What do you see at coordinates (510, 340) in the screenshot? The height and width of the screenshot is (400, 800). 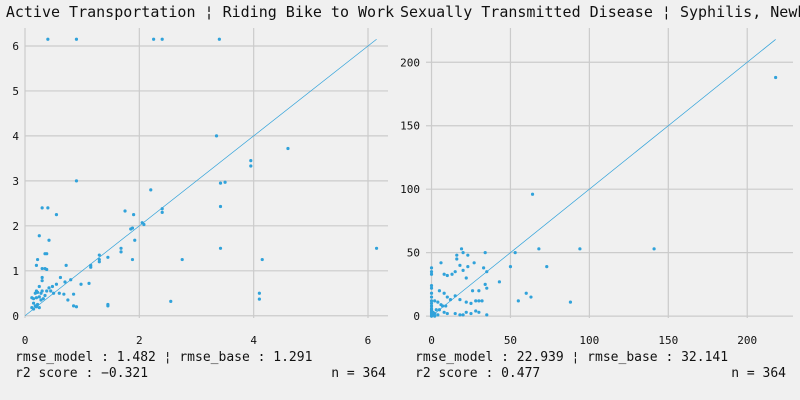 I see `x-tick-label: 50` at bounding box center [510, 340].